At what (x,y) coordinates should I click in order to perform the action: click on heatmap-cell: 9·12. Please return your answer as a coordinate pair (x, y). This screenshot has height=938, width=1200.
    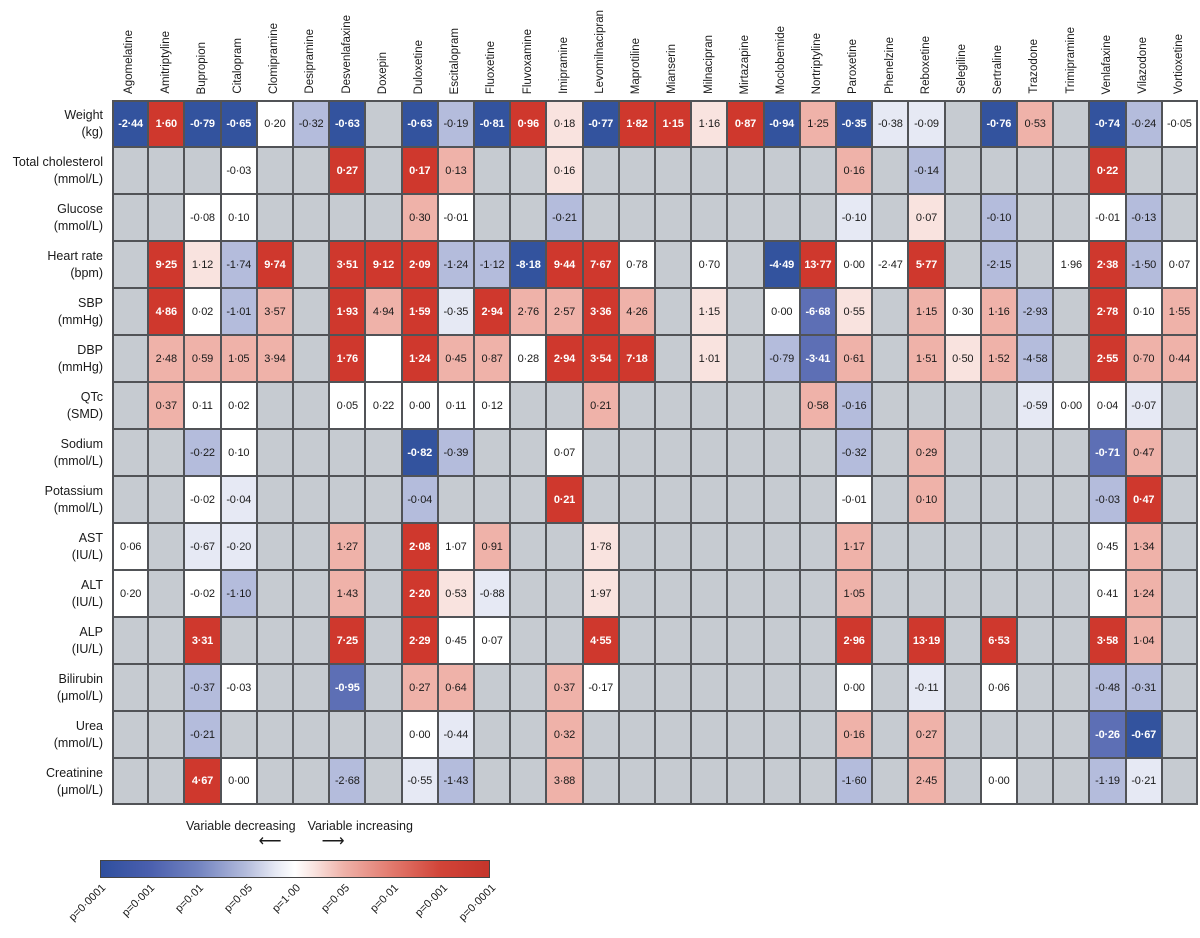
    Looking at the image, I should click on (383, 264).